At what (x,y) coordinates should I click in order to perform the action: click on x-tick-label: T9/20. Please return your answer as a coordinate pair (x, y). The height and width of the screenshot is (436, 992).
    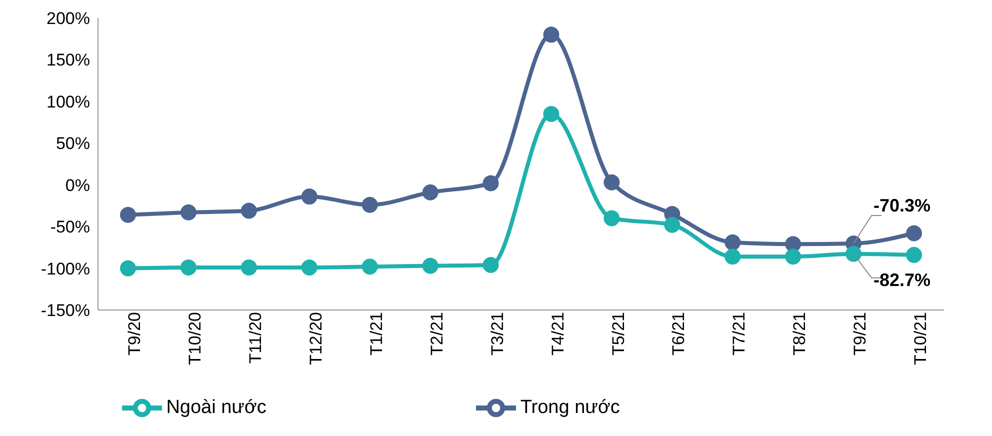
    Looking at the image, I should click on (134, 334).